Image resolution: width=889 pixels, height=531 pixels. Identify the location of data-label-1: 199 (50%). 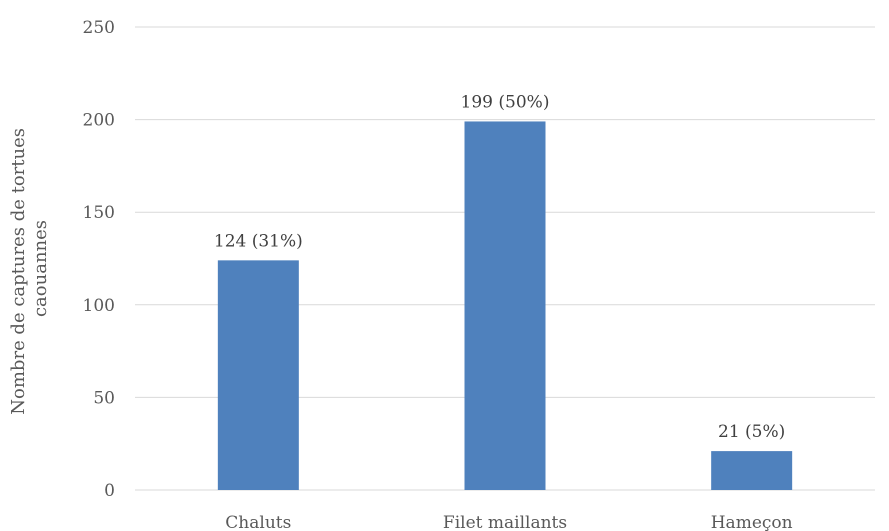
(505, 102).